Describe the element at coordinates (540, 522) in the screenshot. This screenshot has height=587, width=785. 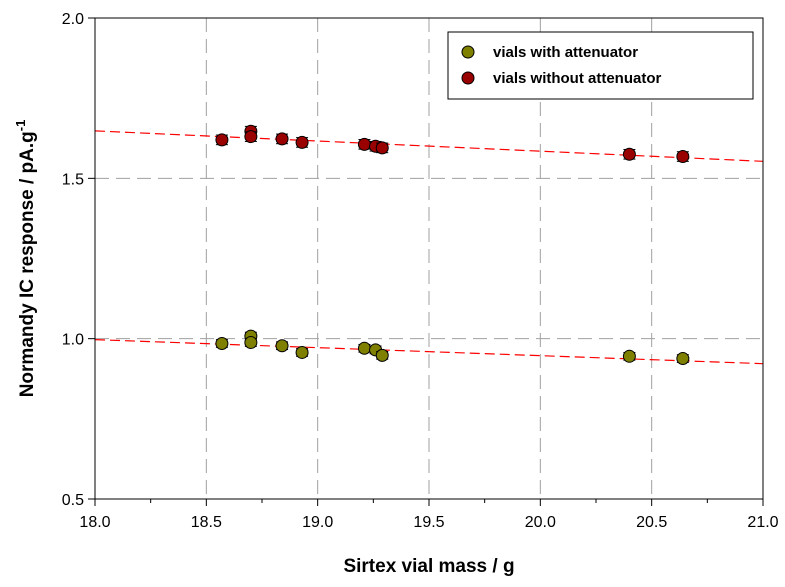
I see `x-tick-label: 20.0` at that location.